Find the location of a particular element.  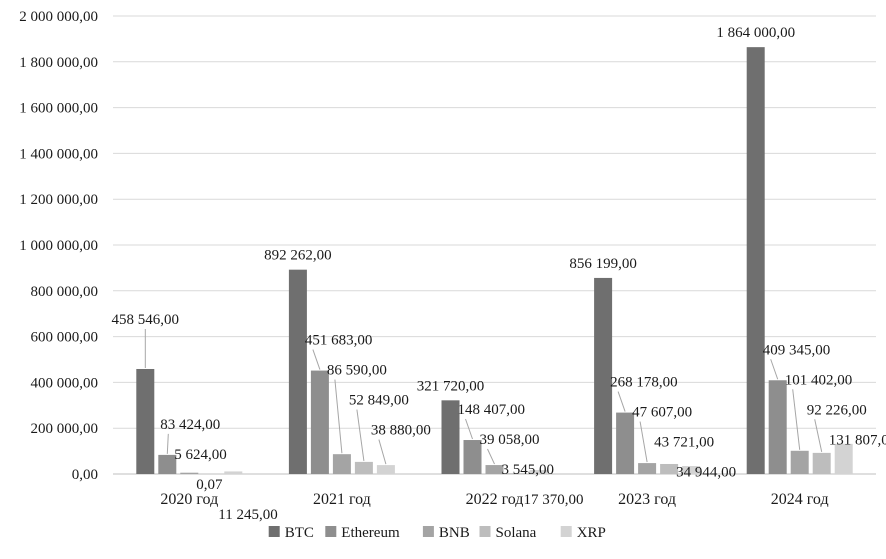

y-tick-label: 1 000 000,00 is located at coordinates (58, 246).